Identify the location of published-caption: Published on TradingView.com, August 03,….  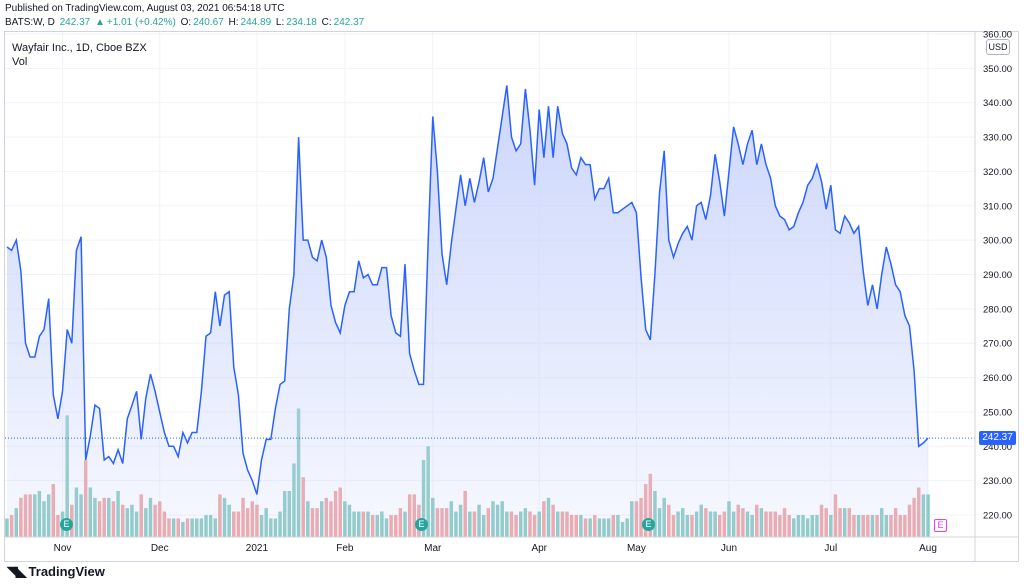
(145, 8).